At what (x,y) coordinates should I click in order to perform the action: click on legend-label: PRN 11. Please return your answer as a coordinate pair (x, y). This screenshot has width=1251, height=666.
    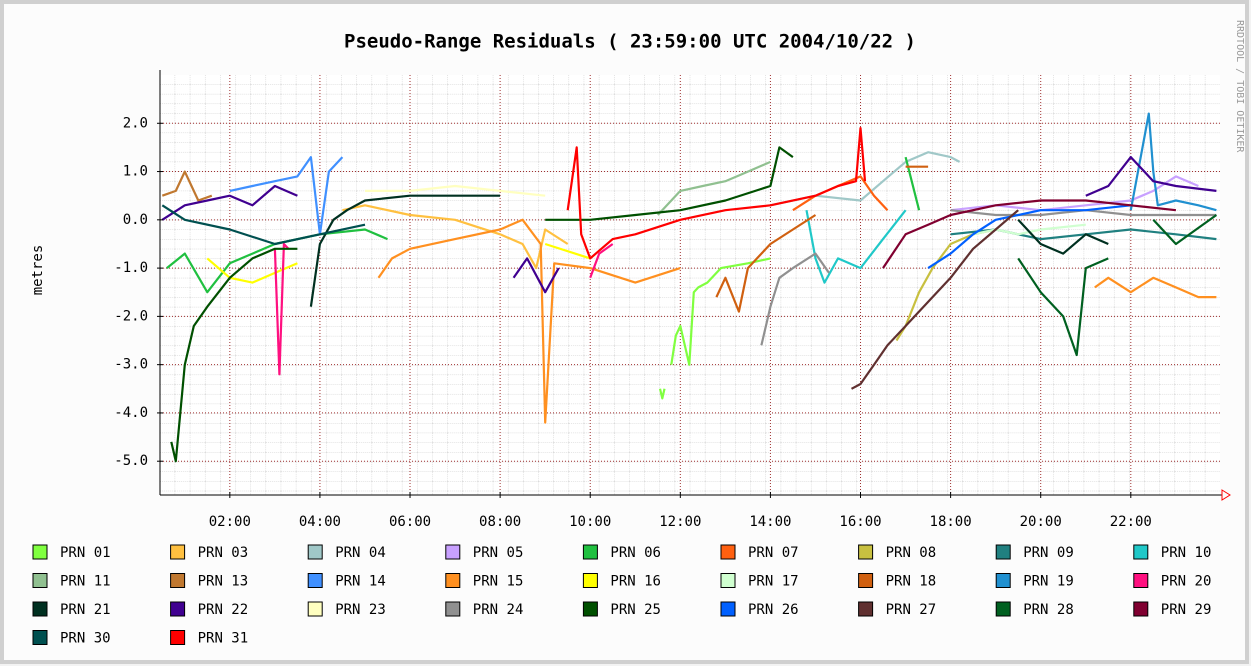
    Looking at the image, I should click on (85, 582).